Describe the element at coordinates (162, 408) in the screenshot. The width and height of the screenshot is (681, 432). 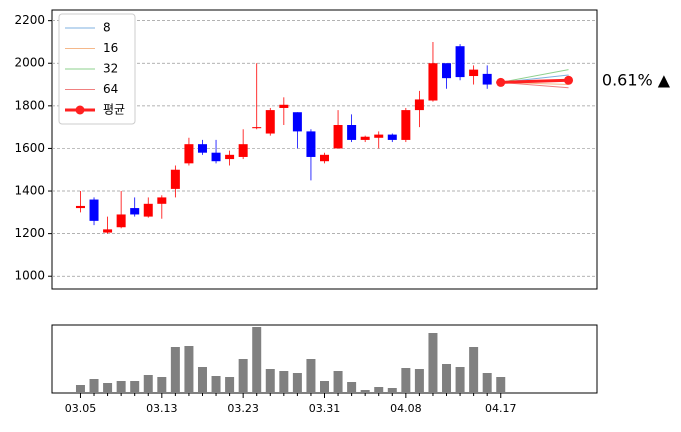
I see `x-tick-label: 03.13` at that location.